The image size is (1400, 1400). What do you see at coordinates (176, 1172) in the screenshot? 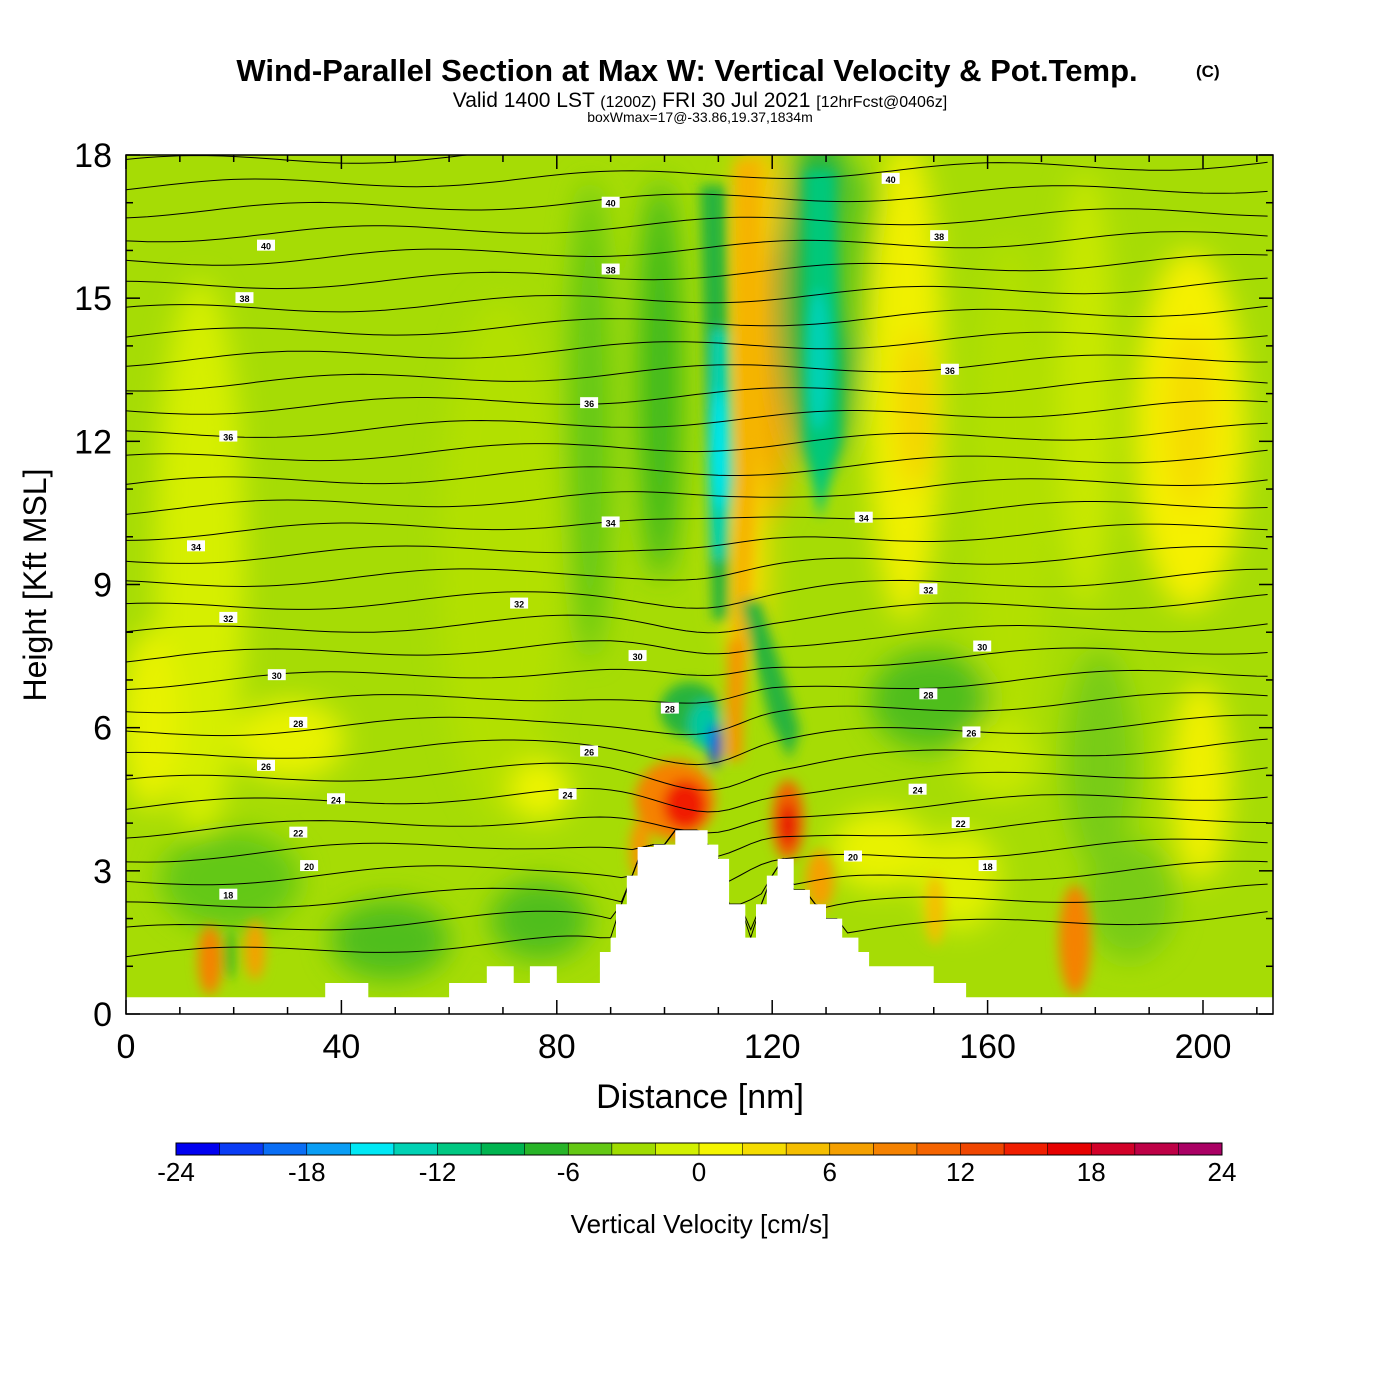
I see `colorbar-tick-label: -24` at bounding box center [176, 1172].